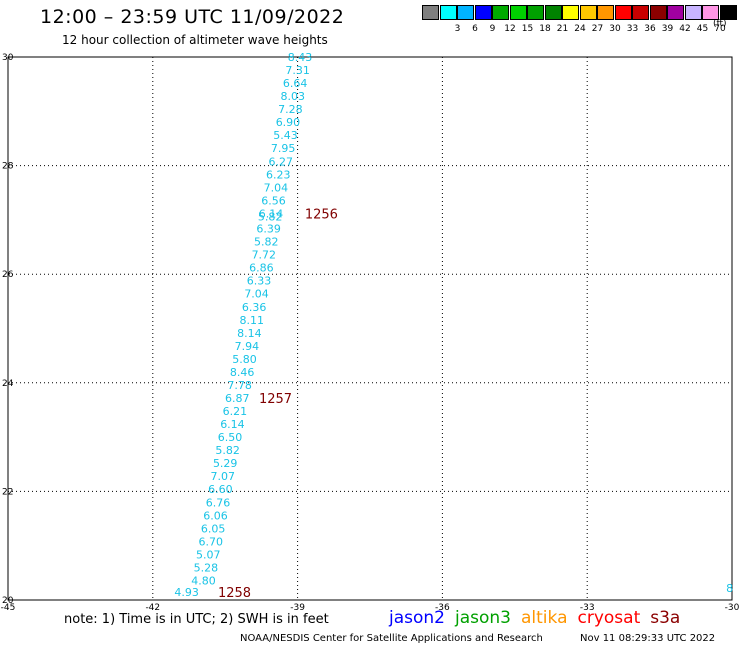  What do you see at coordinates (264, 255) in the screenshot?
I see `wave-height-value: 7.72` at bounding box center [264, 255].